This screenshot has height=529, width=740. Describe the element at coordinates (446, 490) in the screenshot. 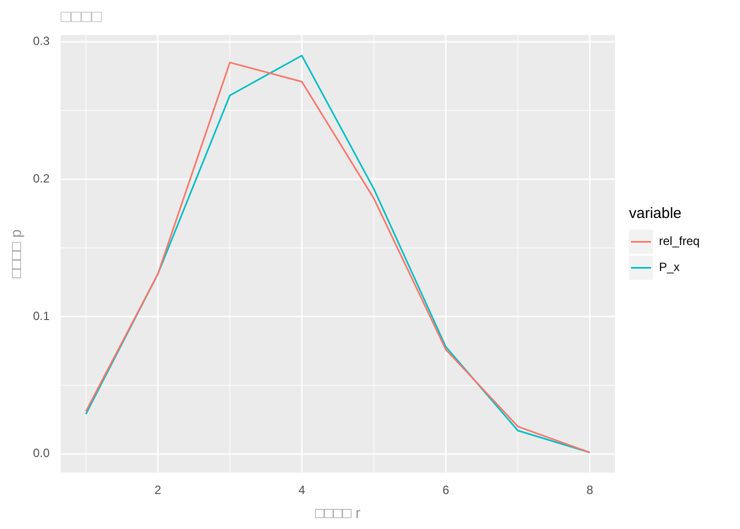

I see `x-tick-label: 6` at that location.